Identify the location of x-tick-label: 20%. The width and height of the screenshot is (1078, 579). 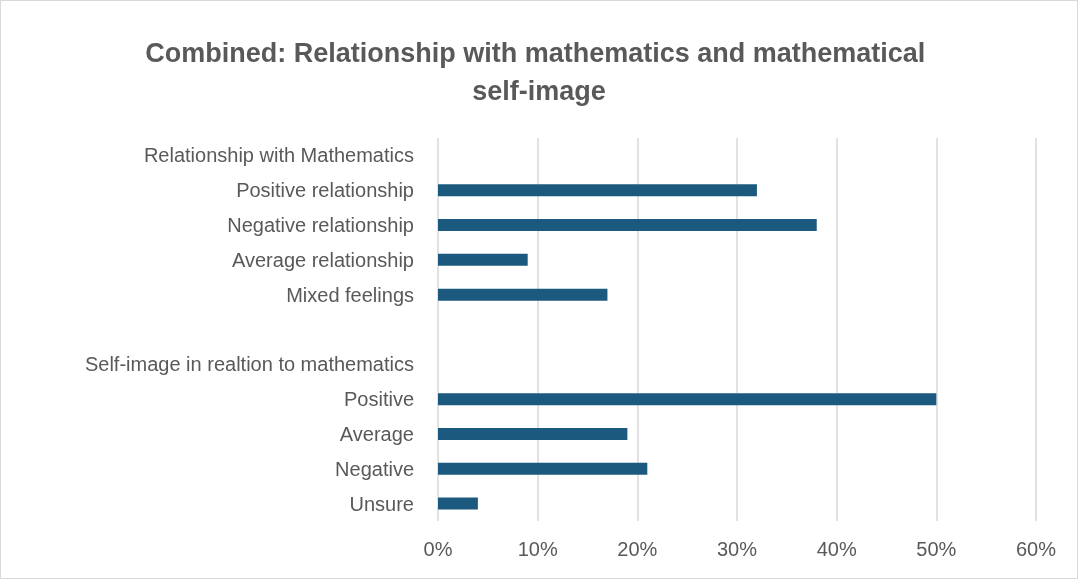
(637, 549).